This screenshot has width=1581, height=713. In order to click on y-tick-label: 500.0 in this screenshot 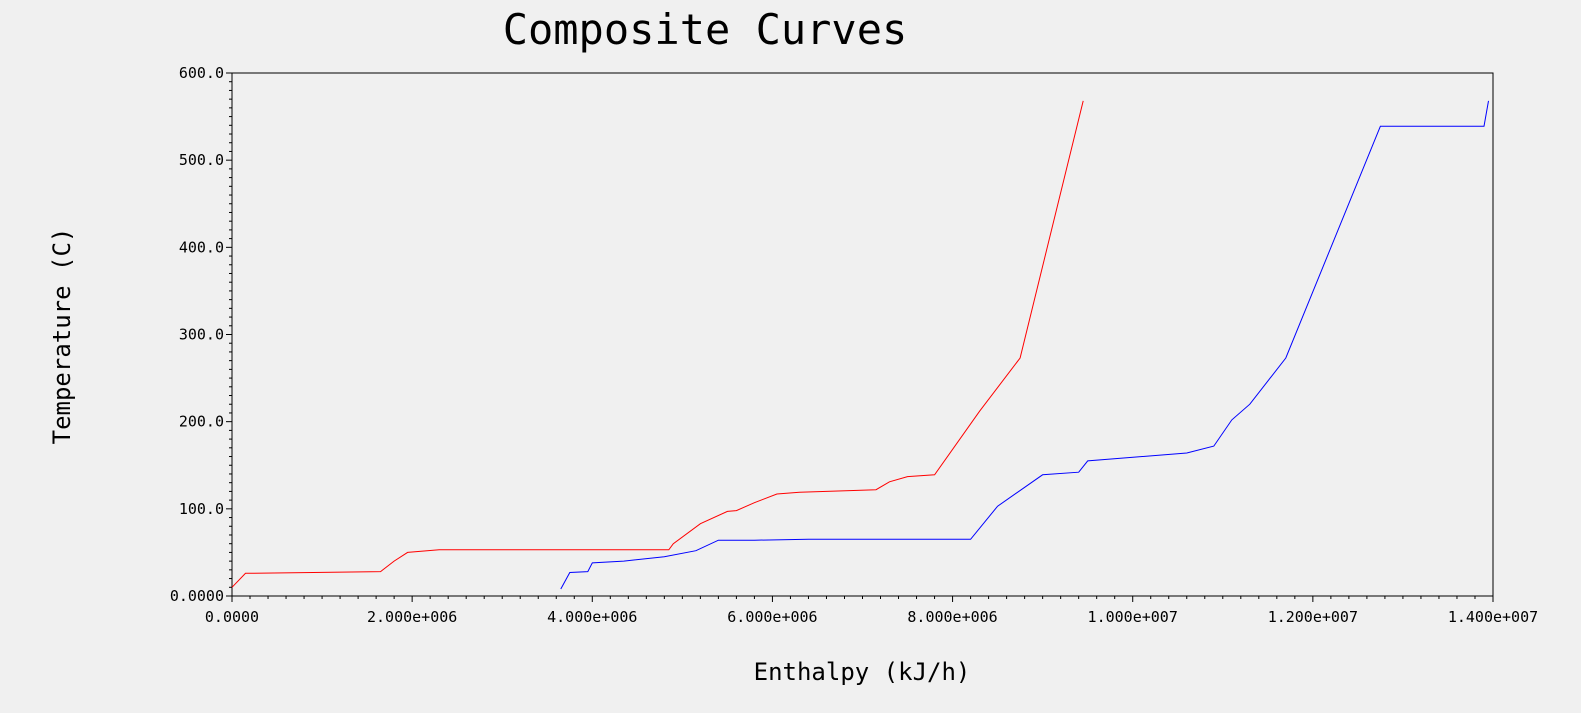, I will do `click(201, 160)`.